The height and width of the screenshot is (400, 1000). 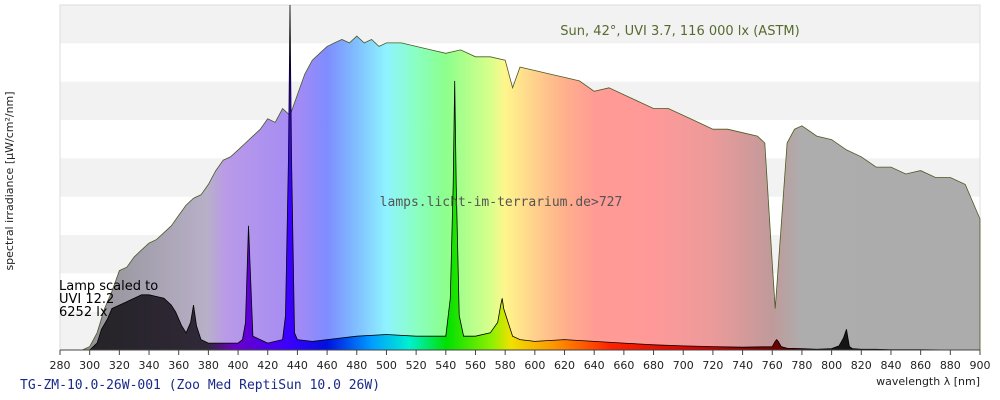 I want to click on x-tick-label: 860, so click(x=920, y=365).